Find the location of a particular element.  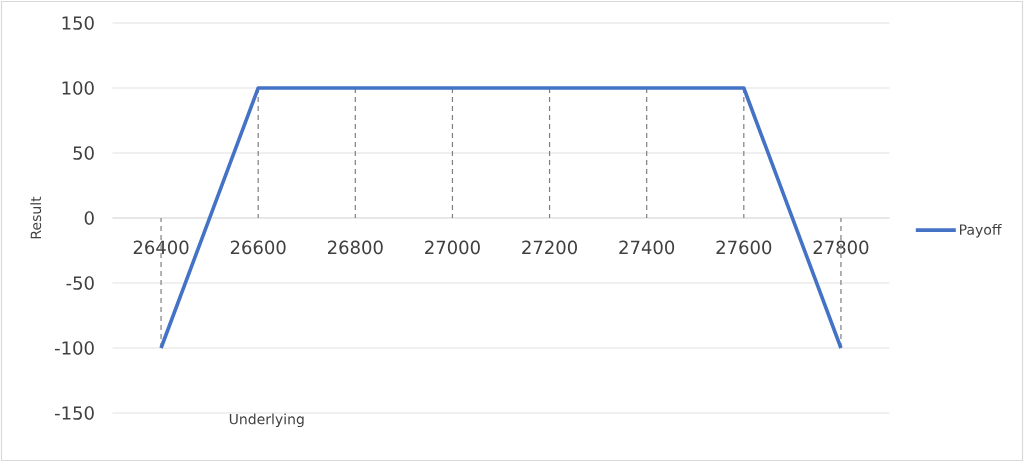

y-tick-label: -150 is located at coordinates (74, 413).